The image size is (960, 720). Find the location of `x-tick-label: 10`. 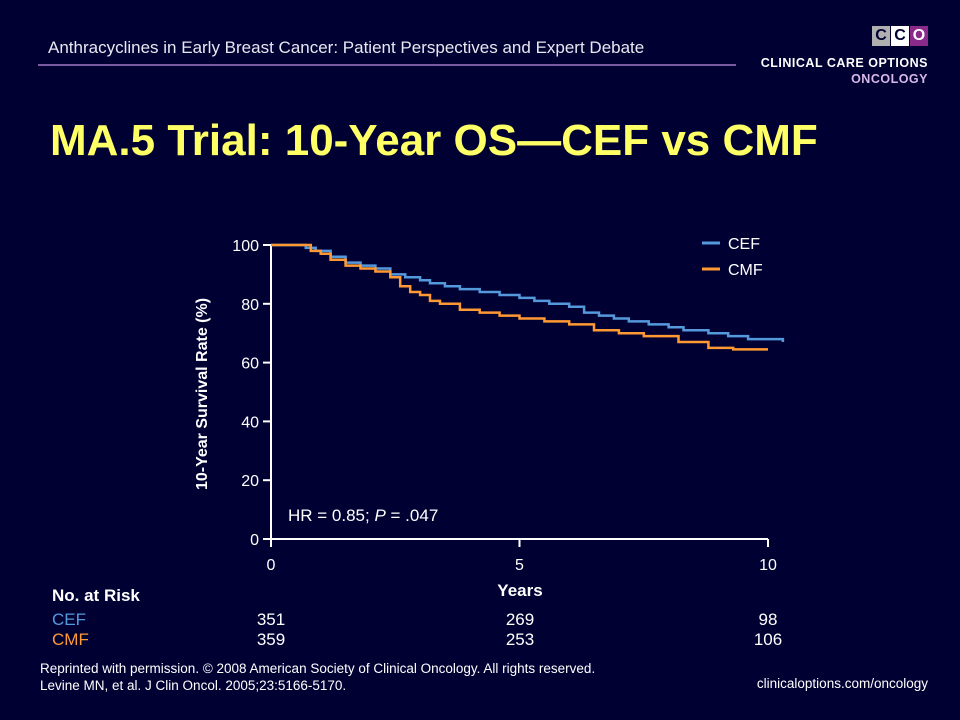

x-tick-label: 10 is located at coordinates (768, 565).